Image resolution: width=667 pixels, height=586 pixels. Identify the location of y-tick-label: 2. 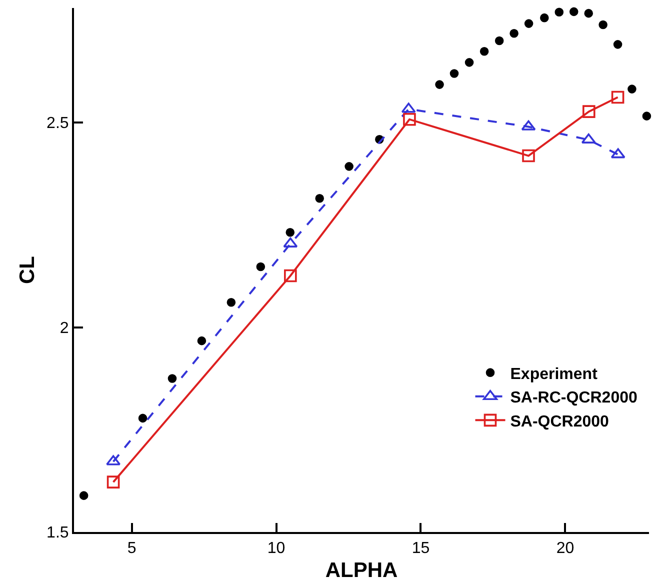
(64, 328).